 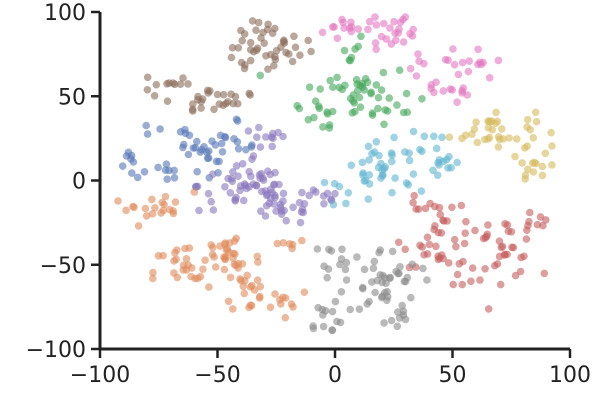 I want to click on x-tick-label: 50, so click(x=453, y=375).